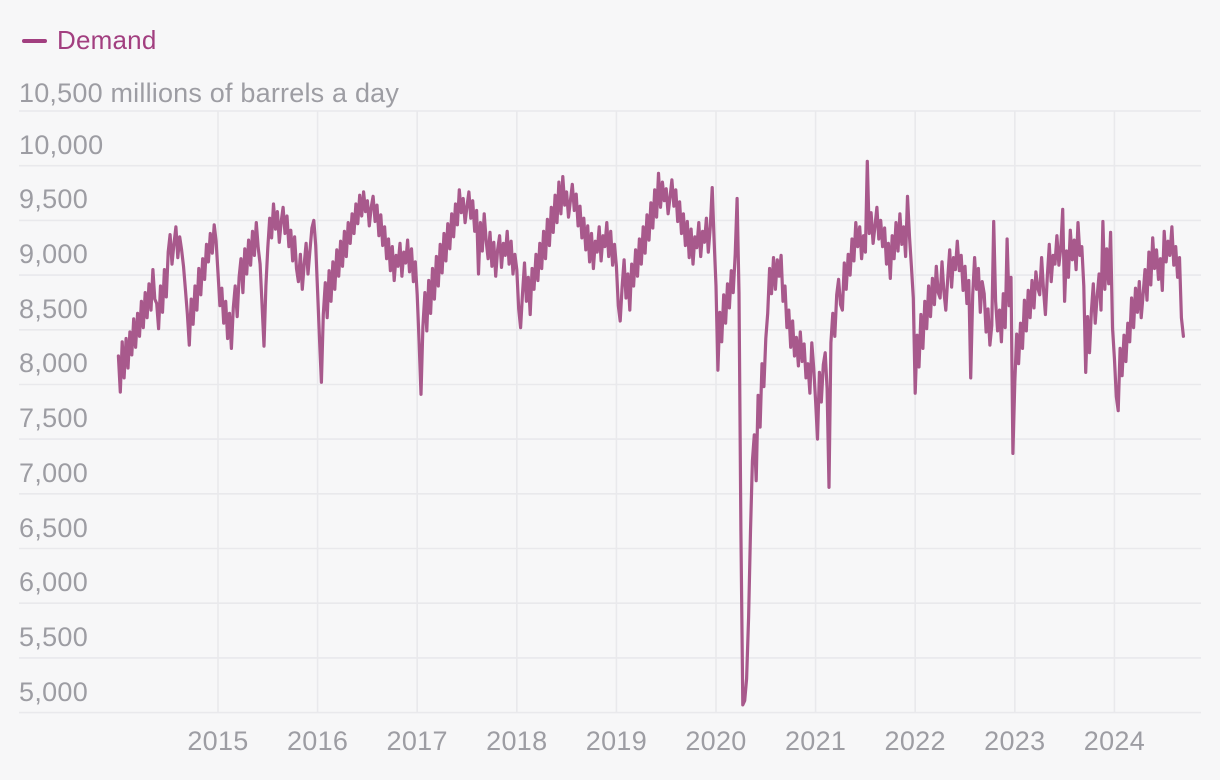 This screenshot has height=780, width=1220. I want to click on legend: Demand, so click(89, 40).